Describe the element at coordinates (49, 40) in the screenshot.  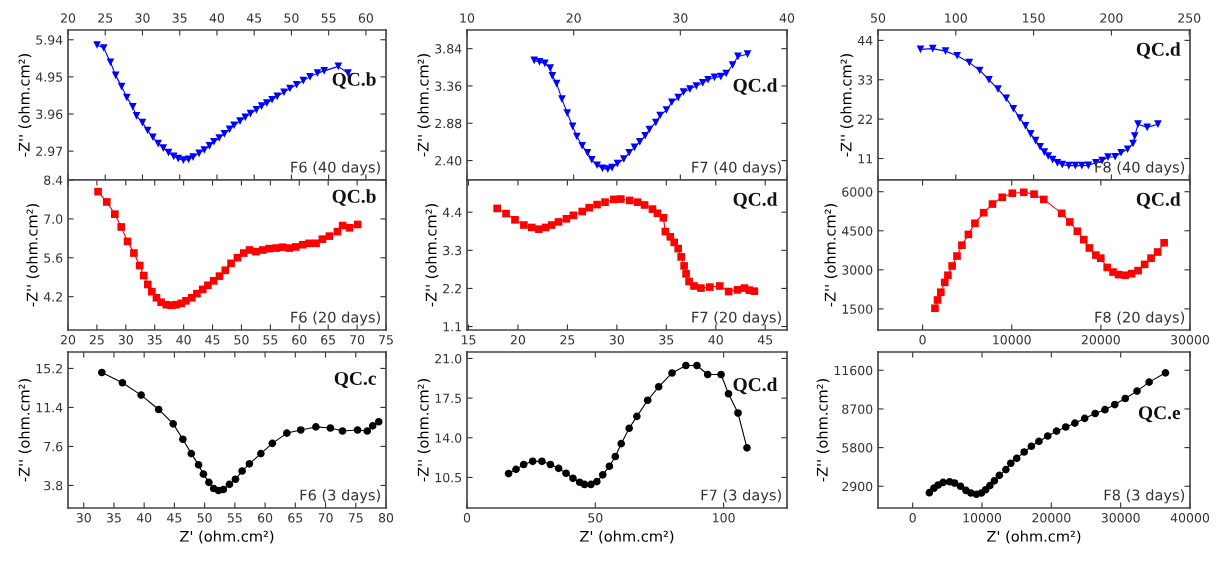
I see `y-tick-label: 5.94` at that location.